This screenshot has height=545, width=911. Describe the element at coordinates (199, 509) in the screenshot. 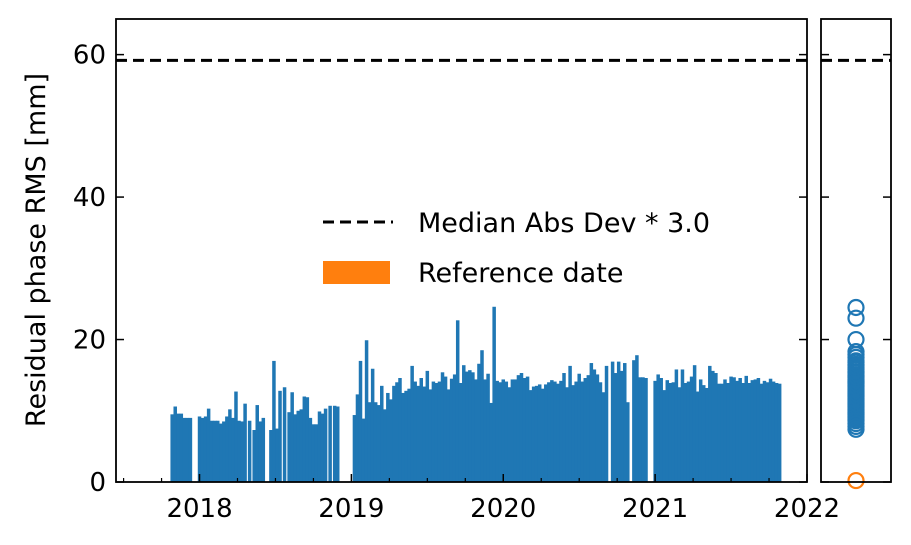

I see `x-tick-label: 2018` at that location.